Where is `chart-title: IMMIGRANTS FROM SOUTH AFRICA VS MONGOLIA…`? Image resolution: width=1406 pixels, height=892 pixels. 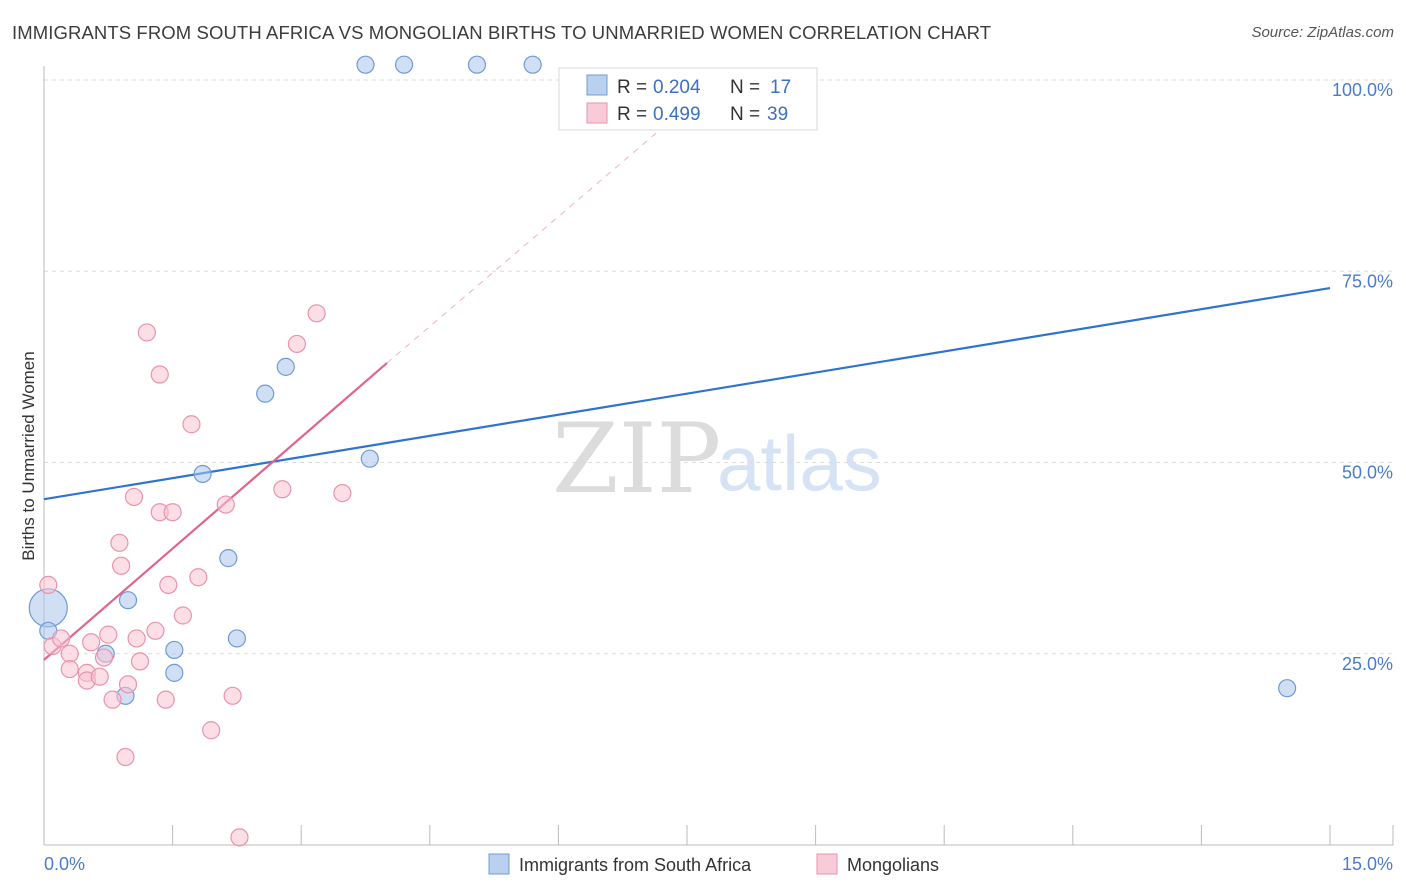 chart-title: IMMIGRANTS FROM SOUTH AFRICA VS MONGOLIA… is located at coordinates (502, 32).